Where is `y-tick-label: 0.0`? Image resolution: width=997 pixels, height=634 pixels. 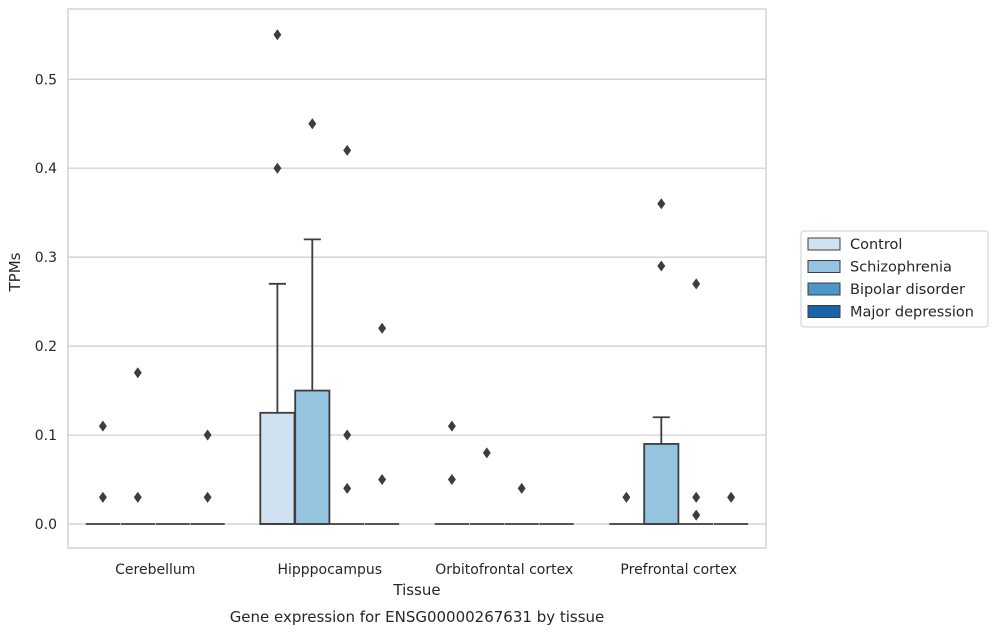 y-tick-label: 0.0 is located at coordinates (46, 525).